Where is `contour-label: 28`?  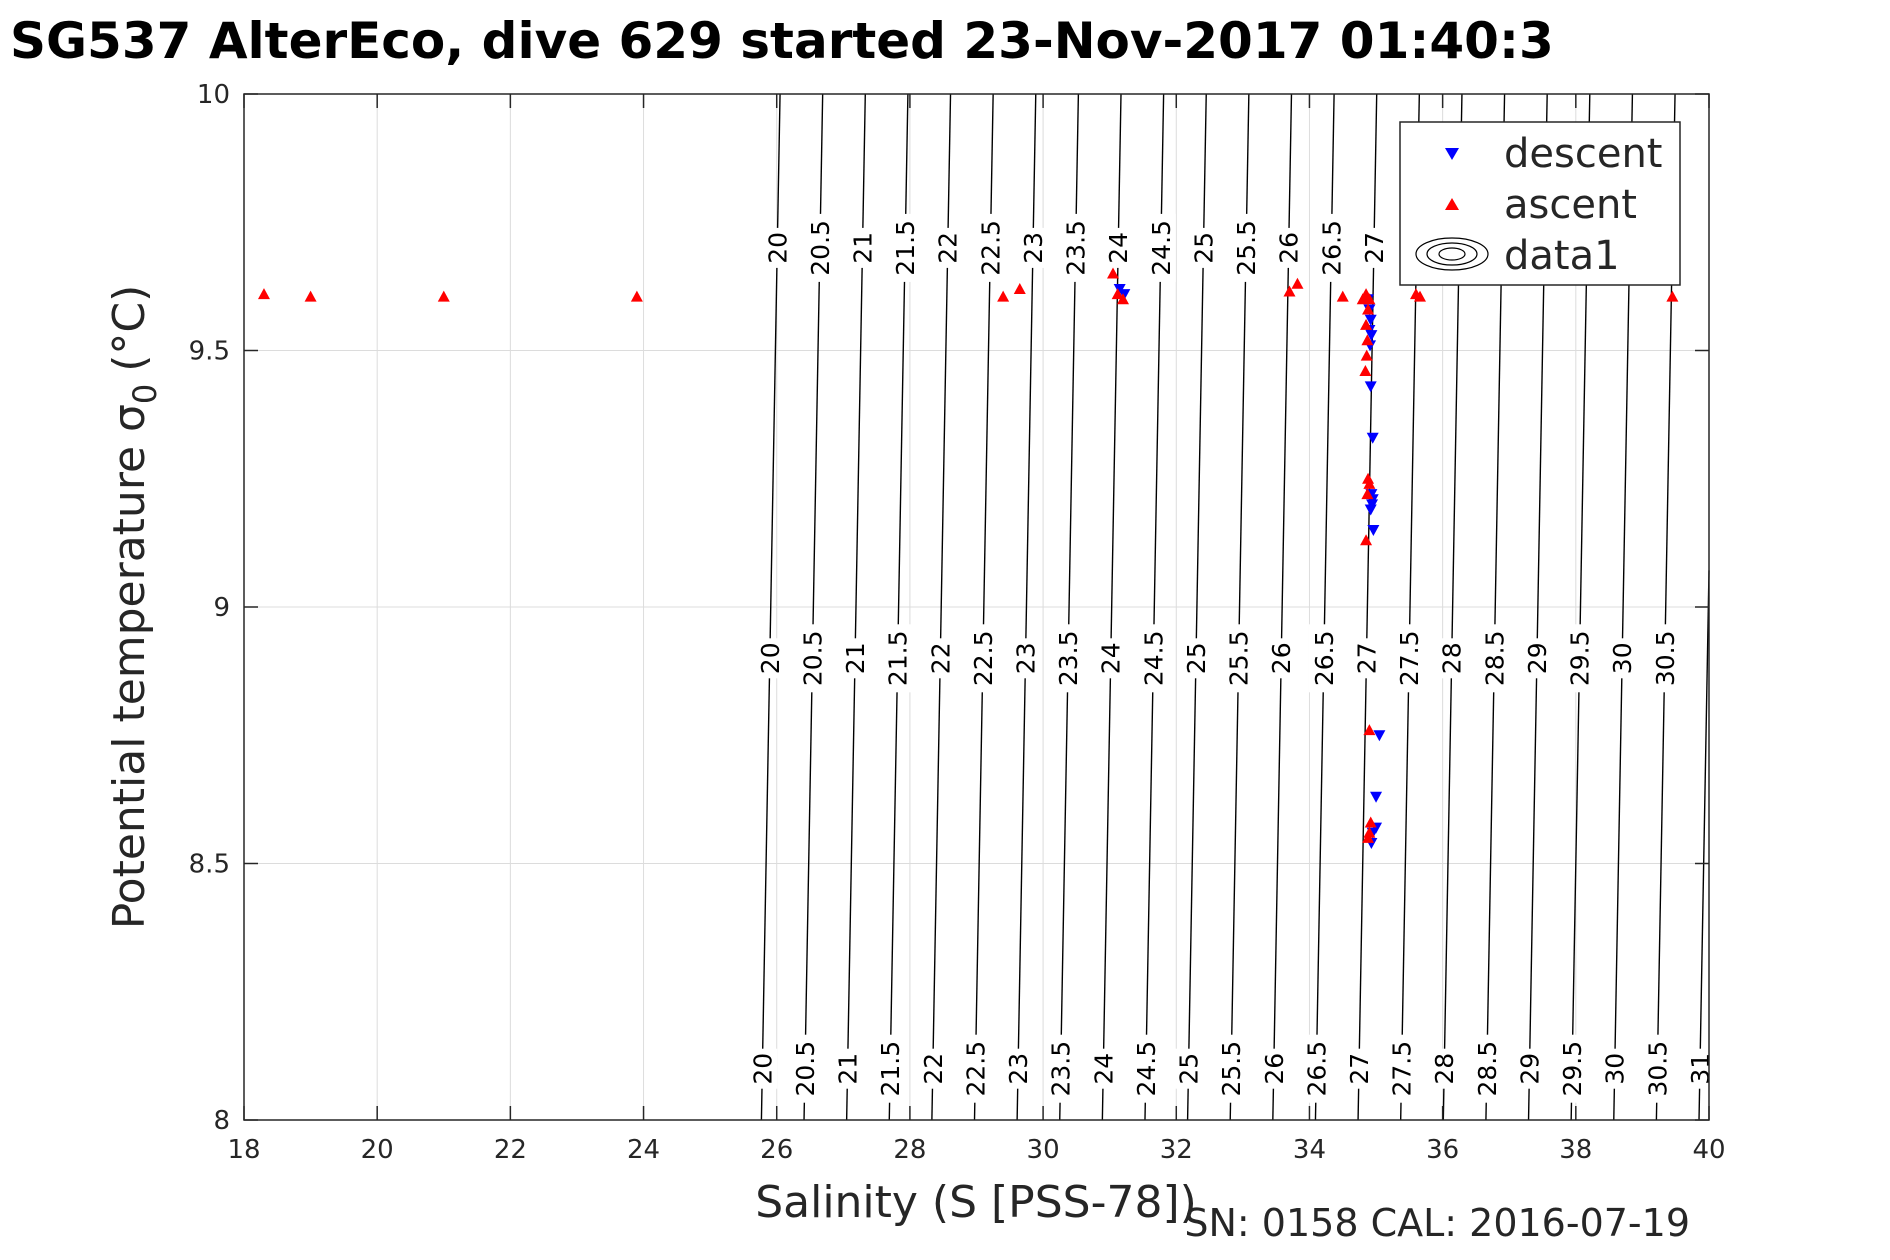 contour-label: 28 is located at coordinates (1452, 658).